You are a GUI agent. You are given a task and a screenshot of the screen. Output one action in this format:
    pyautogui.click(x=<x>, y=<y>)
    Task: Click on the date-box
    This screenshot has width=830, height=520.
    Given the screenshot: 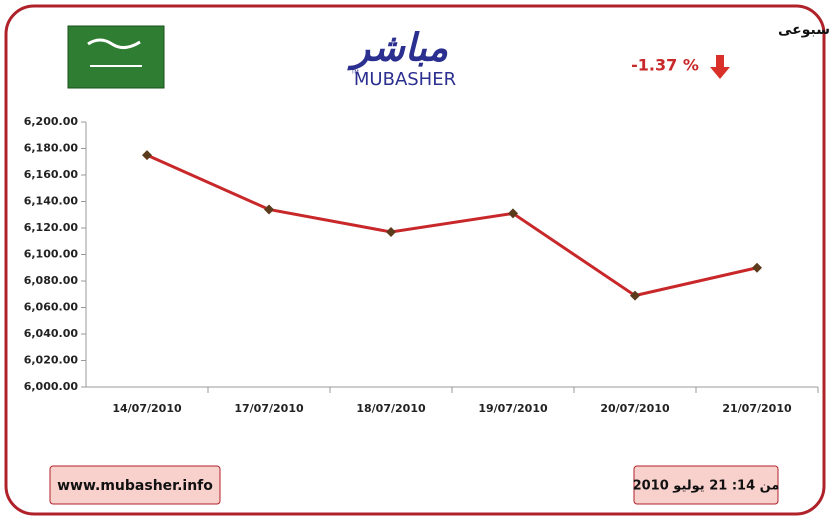 What is the action you would take?
    pyautogui.click(x=706, y=485)
    